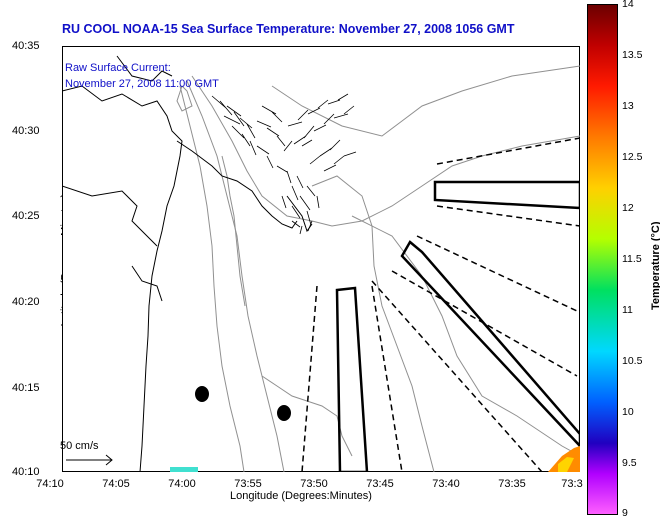 Image resolution: width=660 pixels, height=519 pixels. Describe the element at coordinates (26, 216) in the screenshot. I see `y-tick-label: 40:25` at that location.